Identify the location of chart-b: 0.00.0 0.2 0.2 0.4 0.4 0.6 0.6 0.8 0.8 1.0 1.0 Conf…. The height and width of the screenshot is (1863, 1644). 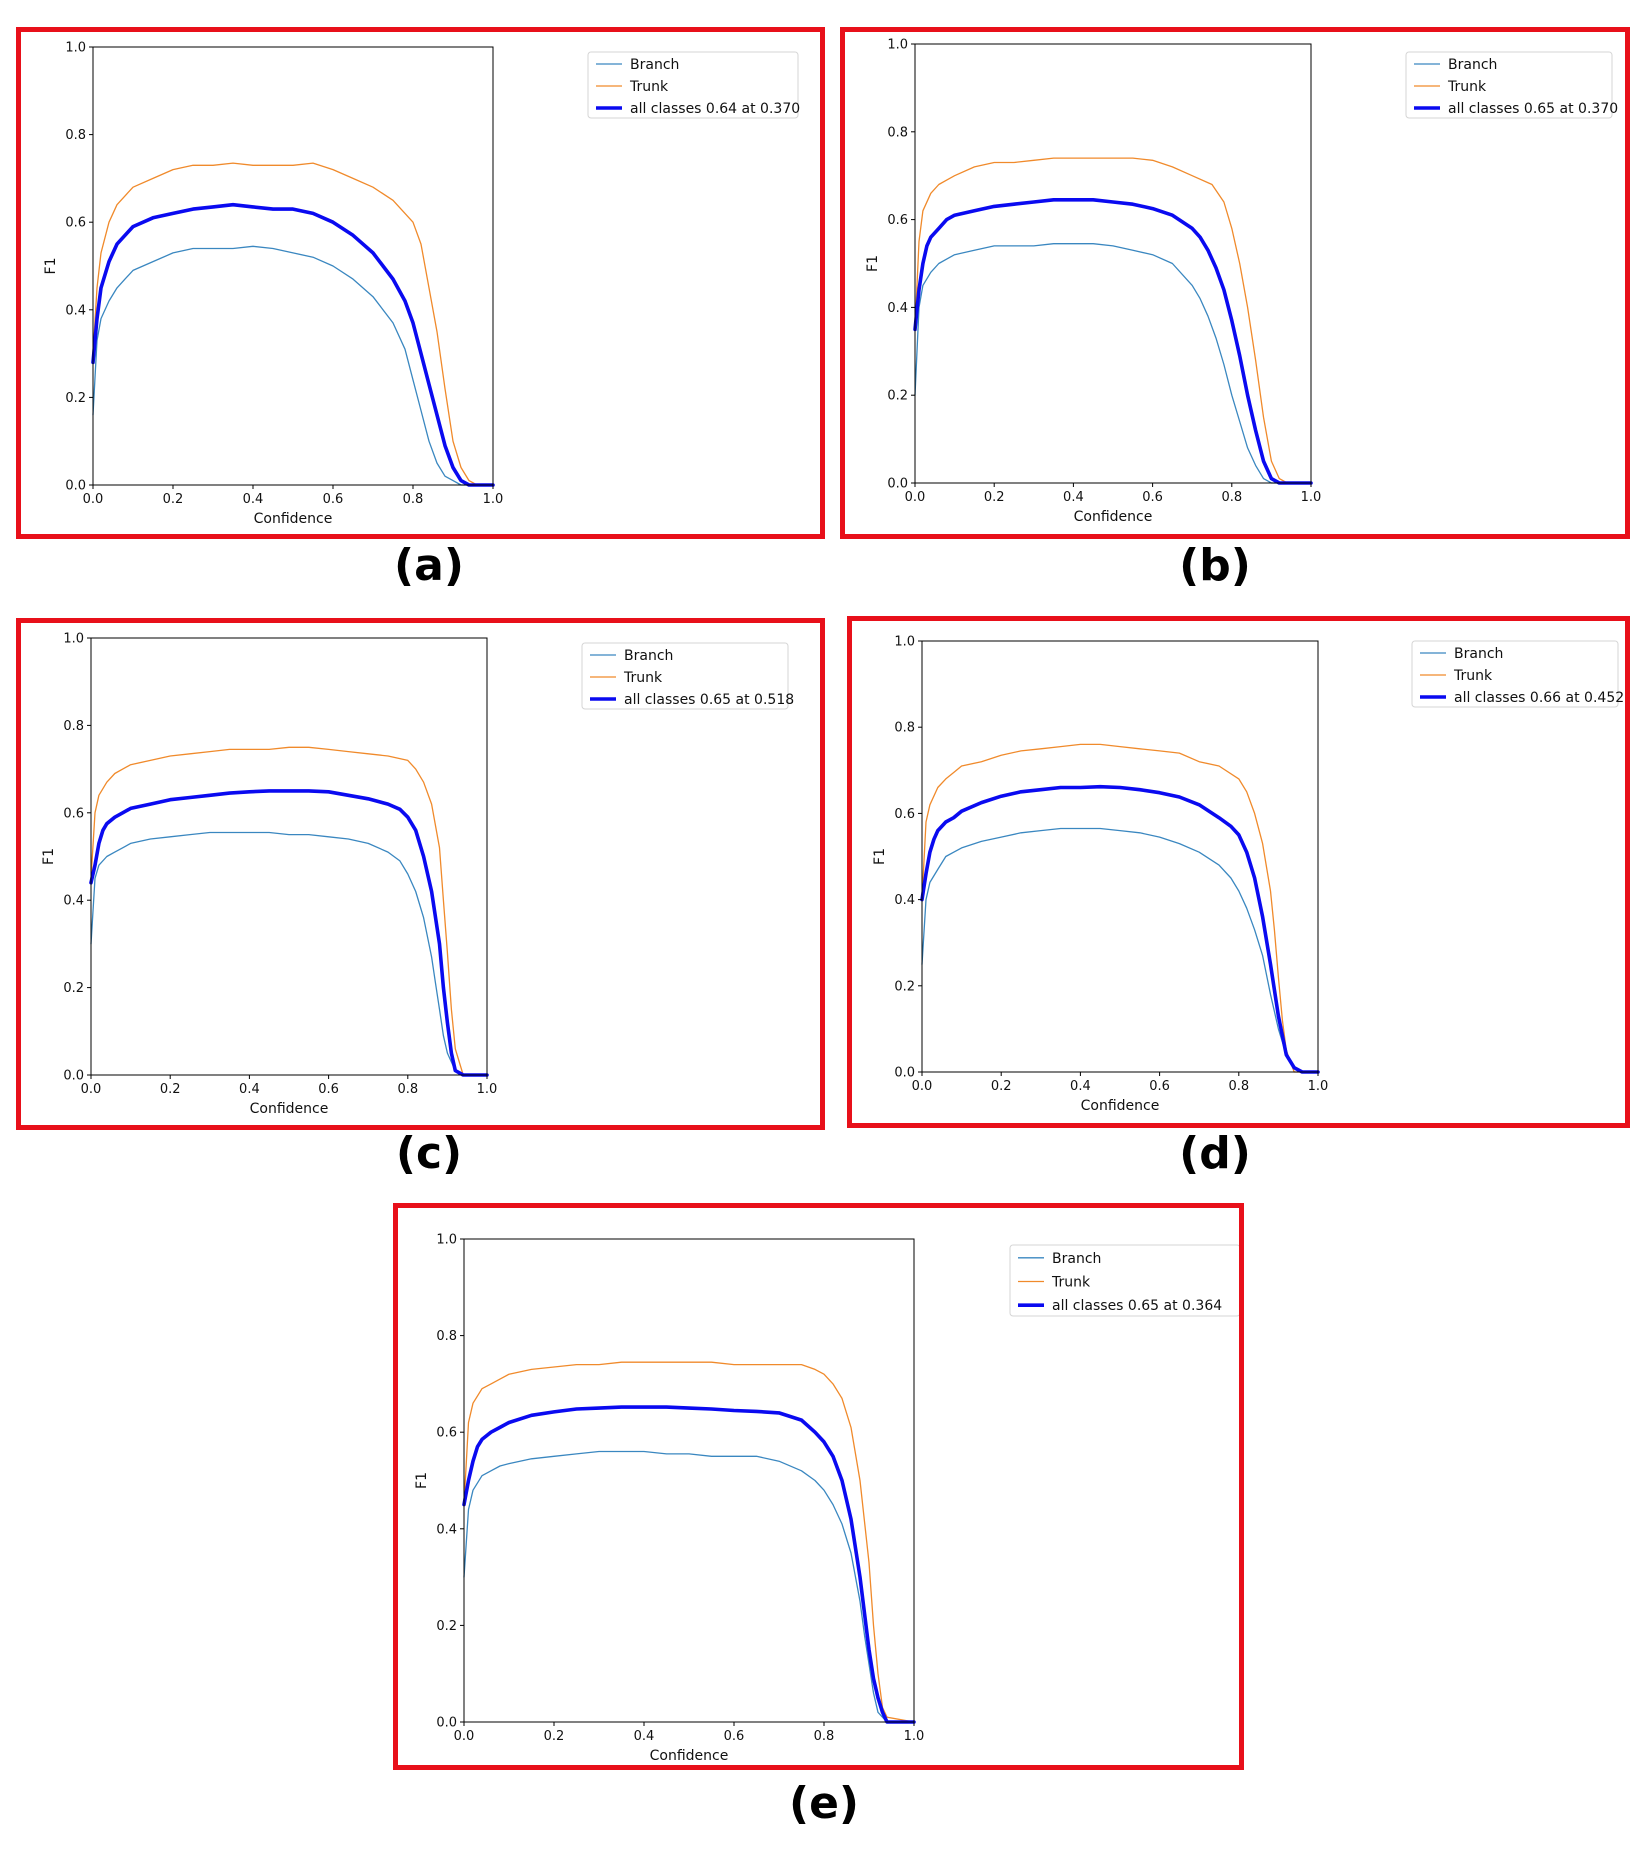
(1241, 282).